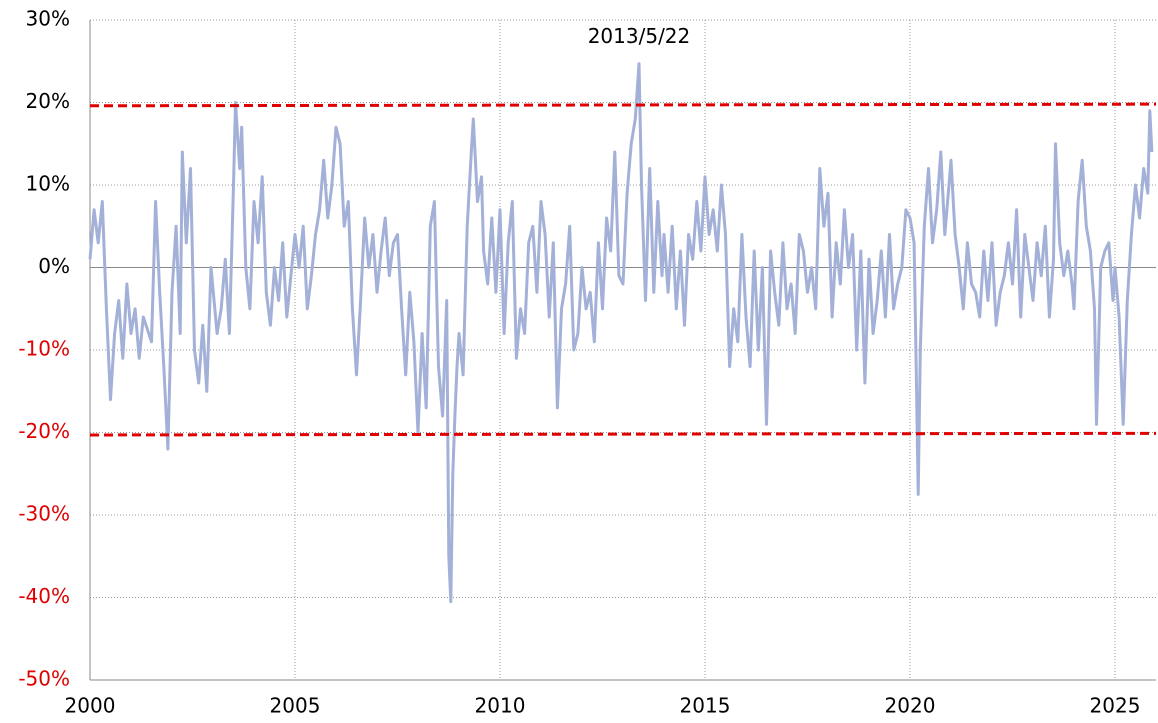  Describe the element at coordinates (48, 101) in the screenshot. I see `y-tick-label: 20%` at that location.